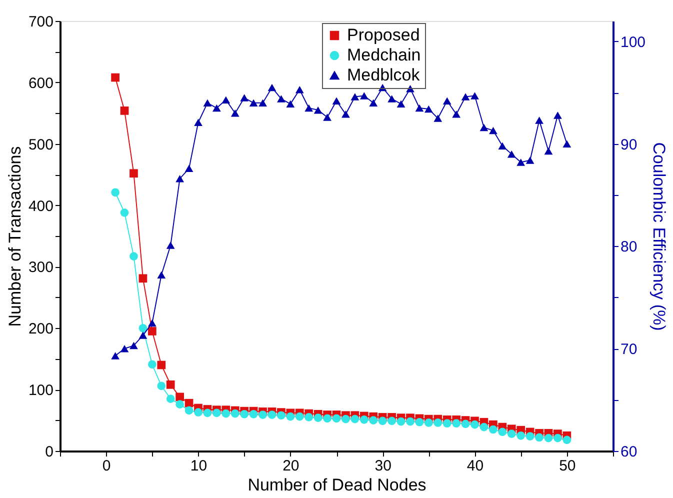  What do you see at coordinates (383, 466) in the screenshot?
I see `x-tick-label: 30` at bounding box center [383, 466].